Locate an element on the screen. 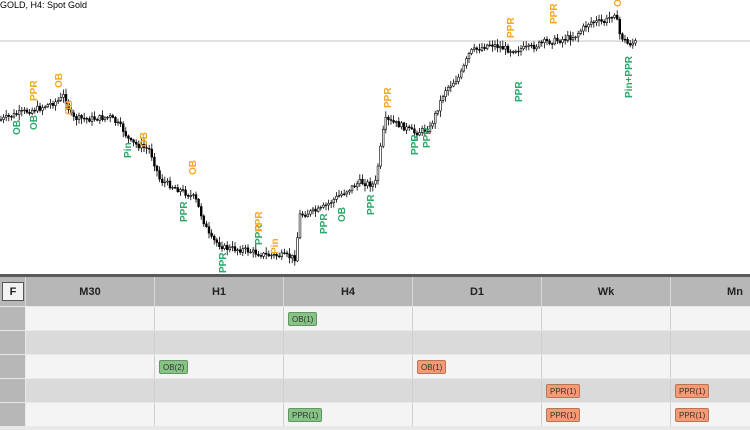 The width and height of the screenshot is (750, 430). panel-separator is located at coordinates (375, 275).